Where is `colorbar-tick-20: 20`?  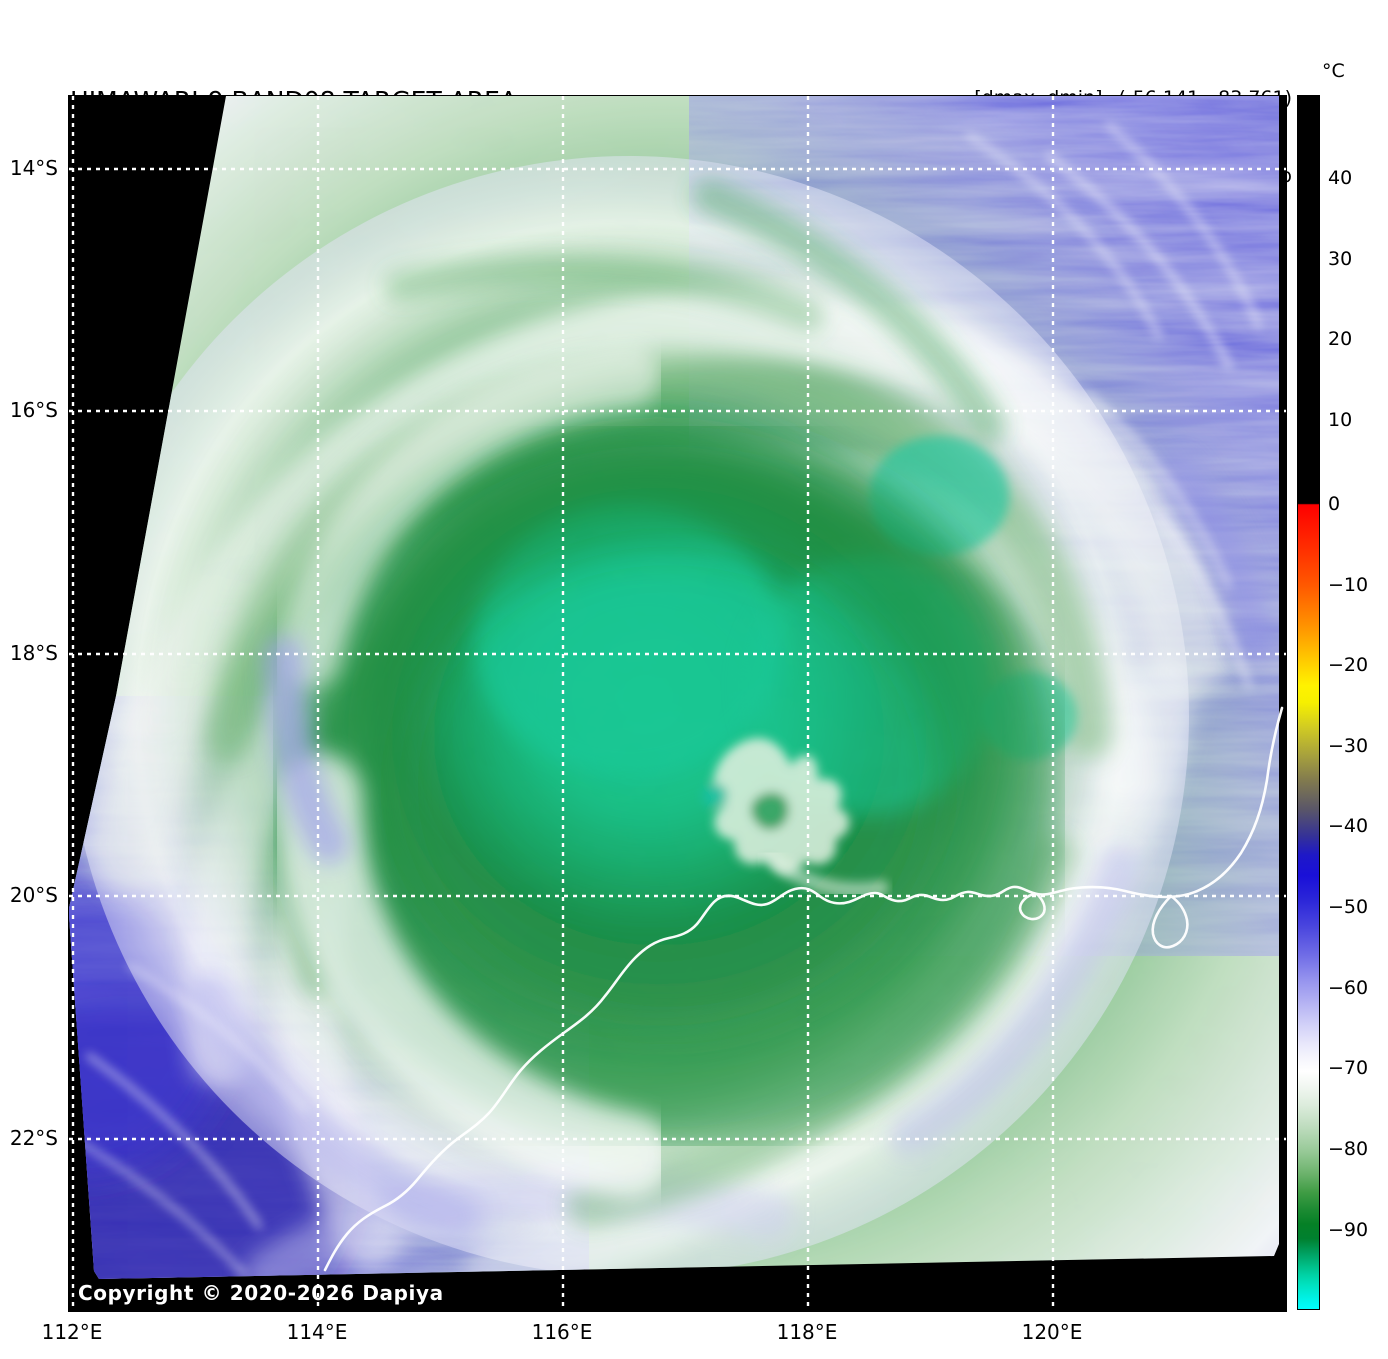
colorbar-tick-20: 20 is located at coordinates (1340, 339).